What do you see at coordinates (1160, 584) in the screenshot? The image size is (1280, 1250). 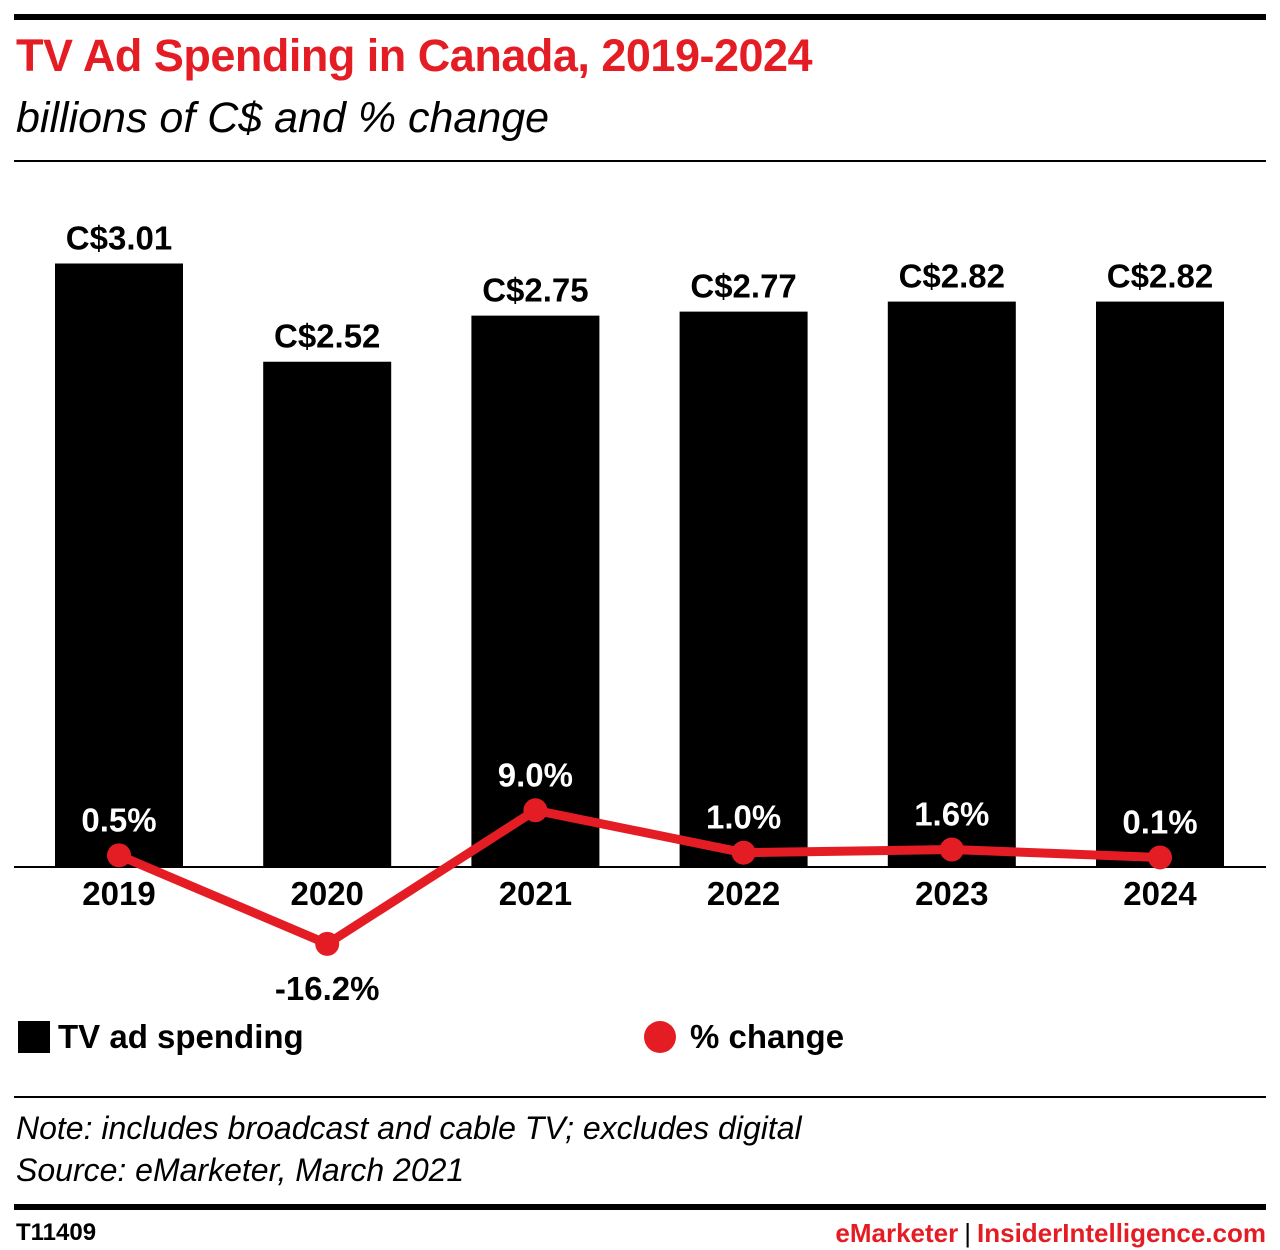 I see `bar-2024` at bounding box center [1160, 584].